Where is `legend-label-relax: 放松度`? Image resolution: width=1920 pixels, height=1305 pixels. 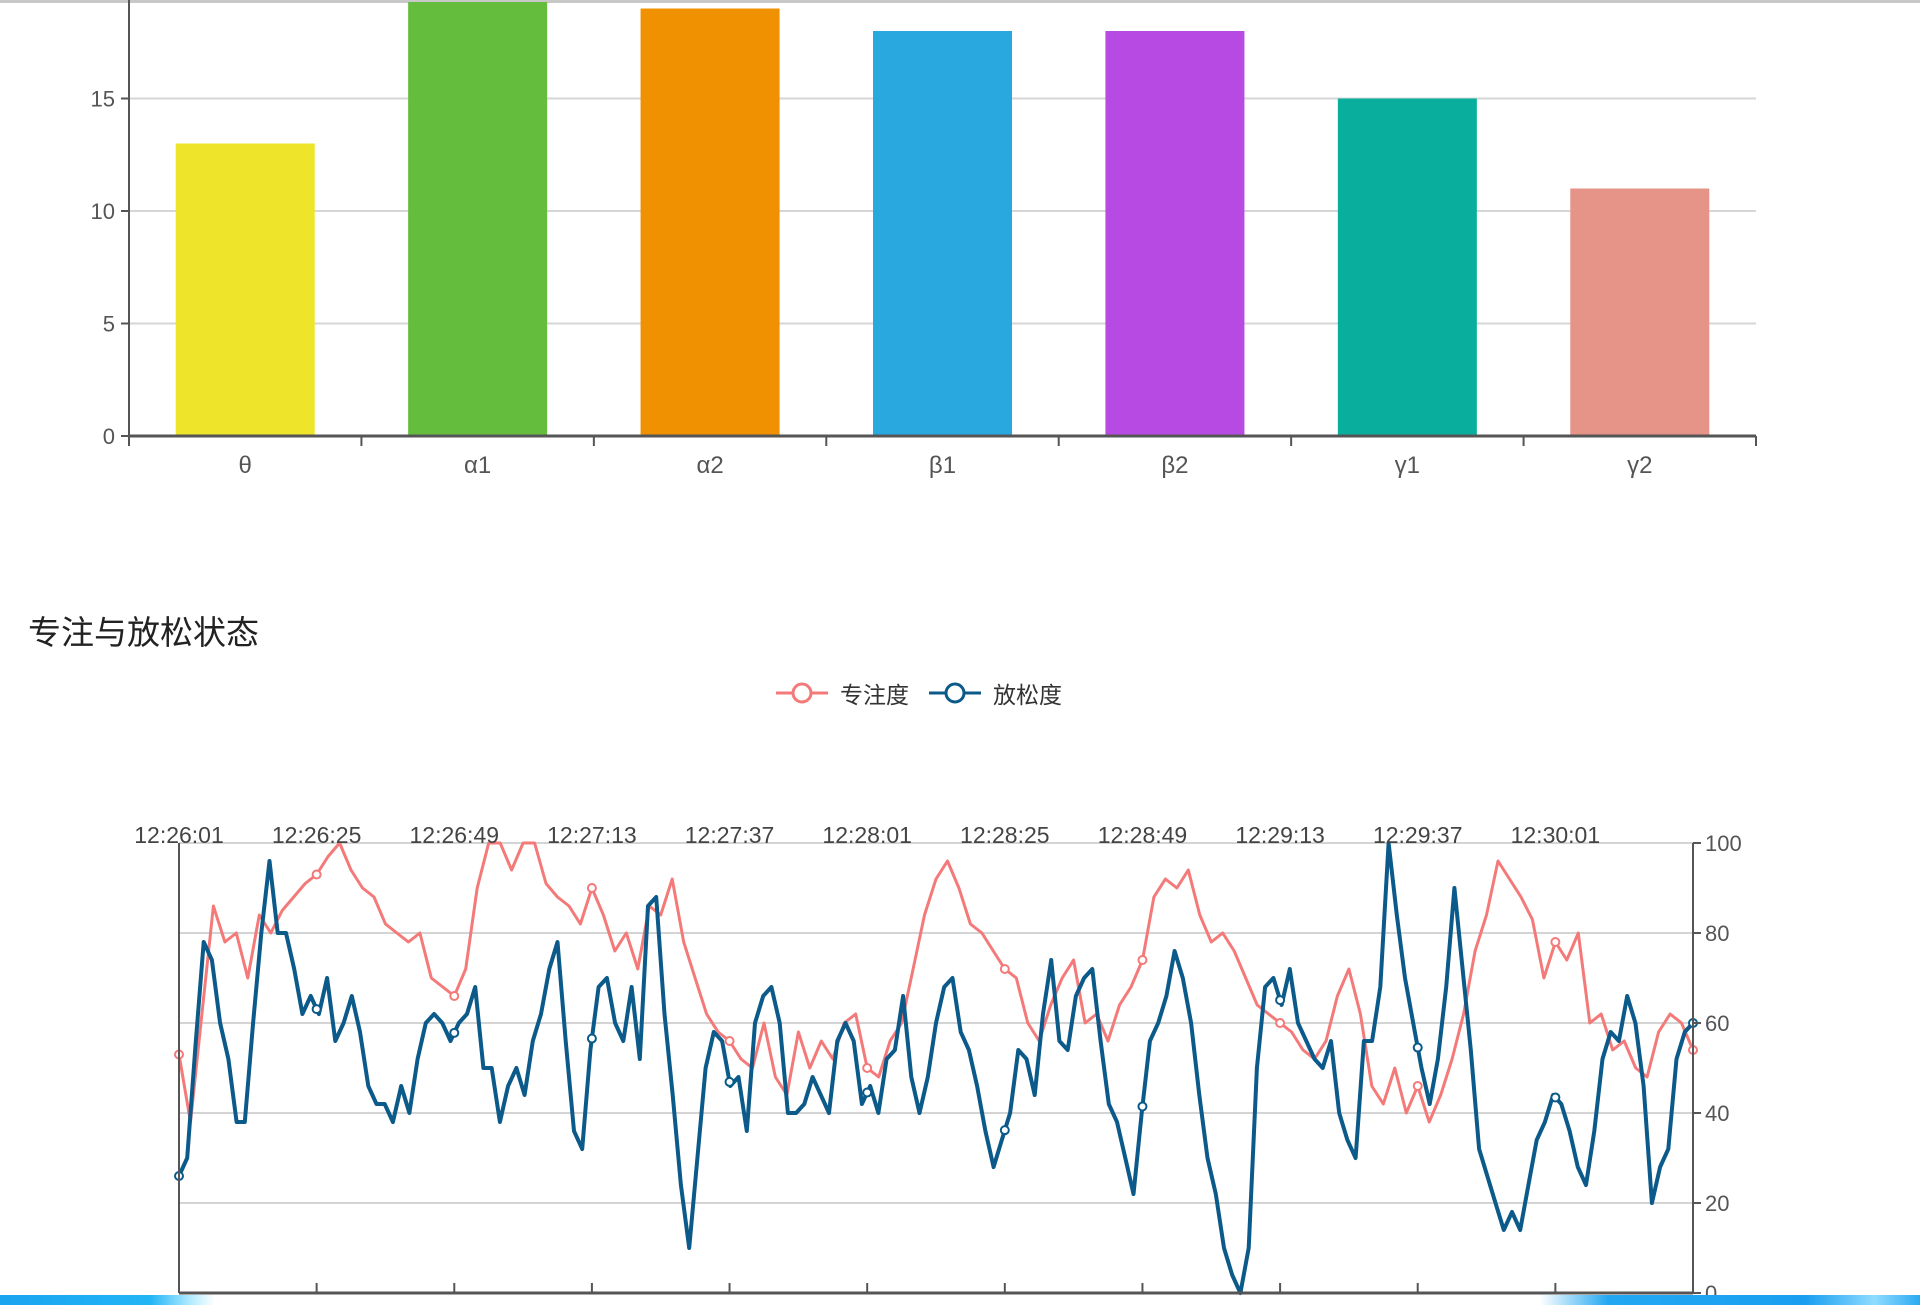
legend-label-relax: 放松度 is located at coordinates (1027, 696).